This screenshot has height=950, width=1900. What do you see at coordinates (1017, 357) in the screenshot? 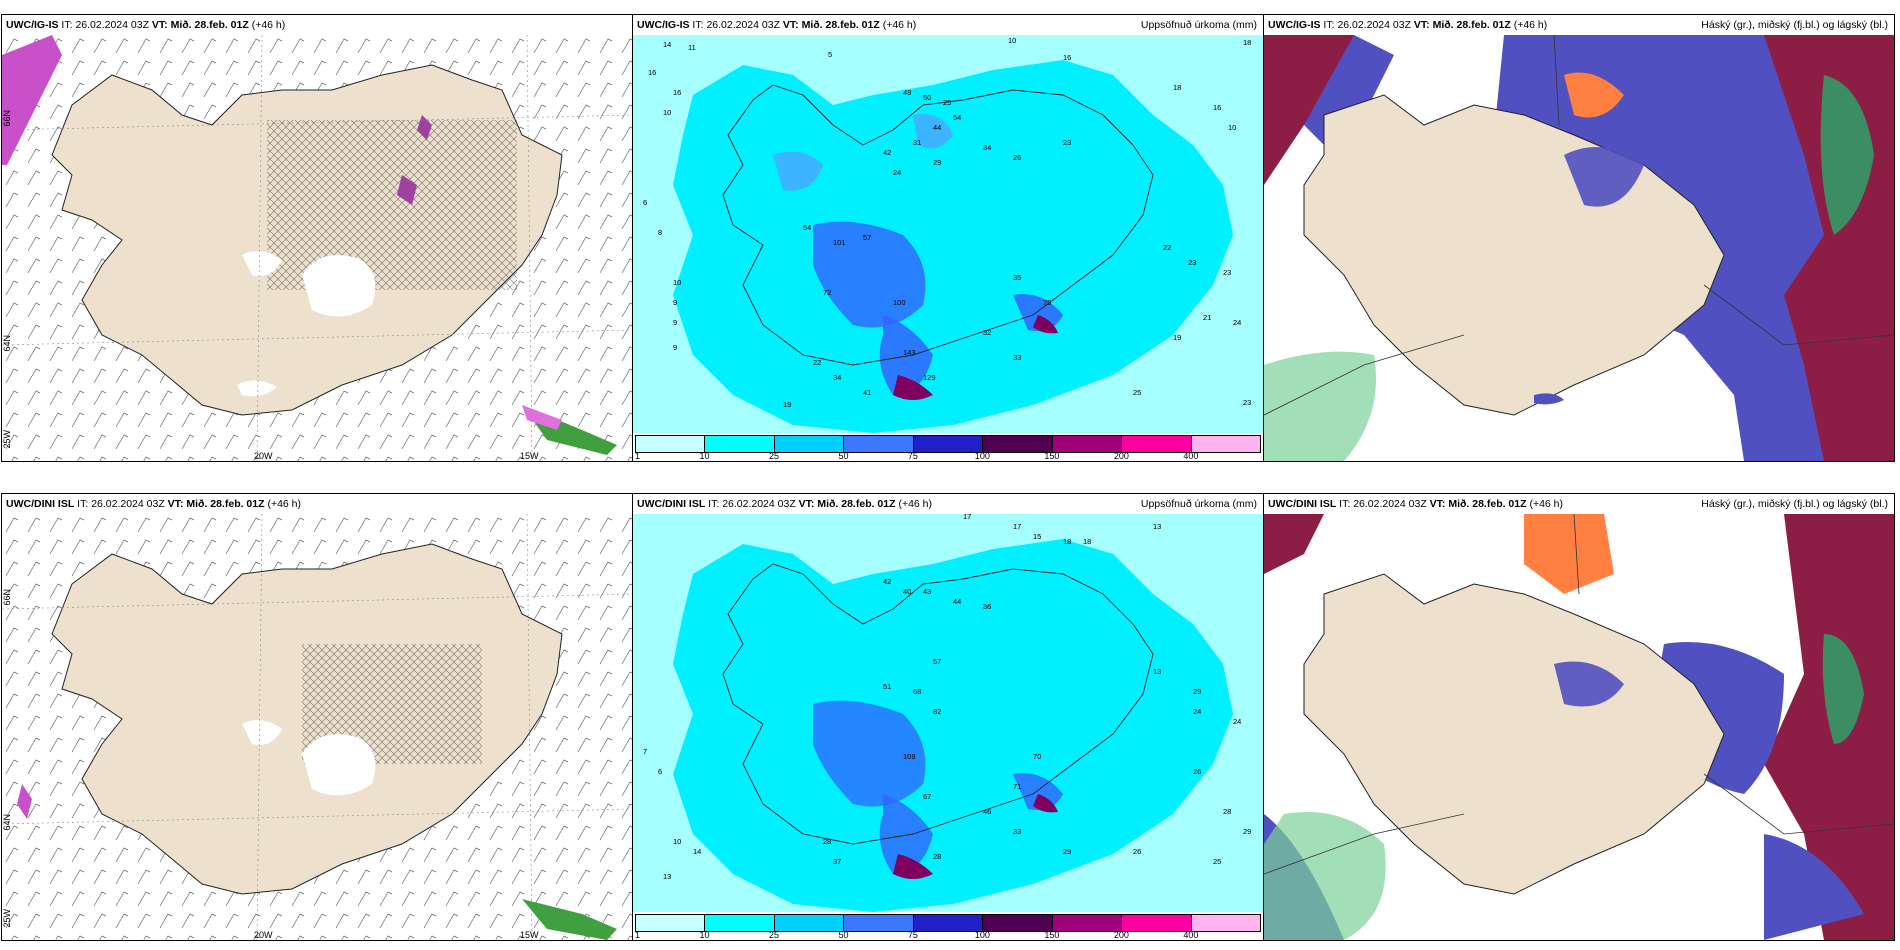
I see `svg-text: 33` at bounding box center [1017, 357].